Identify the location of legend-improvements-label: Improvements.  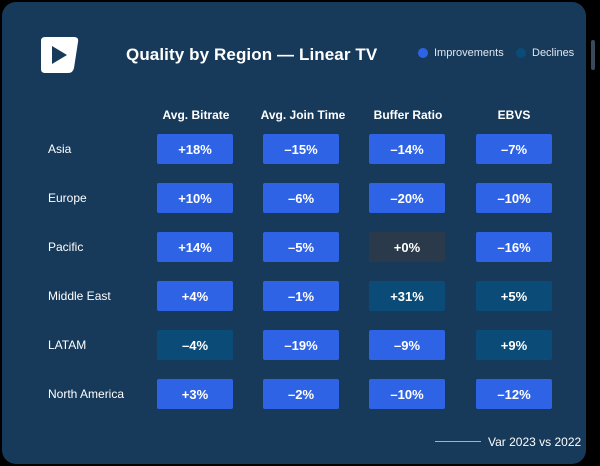
(469, 53).